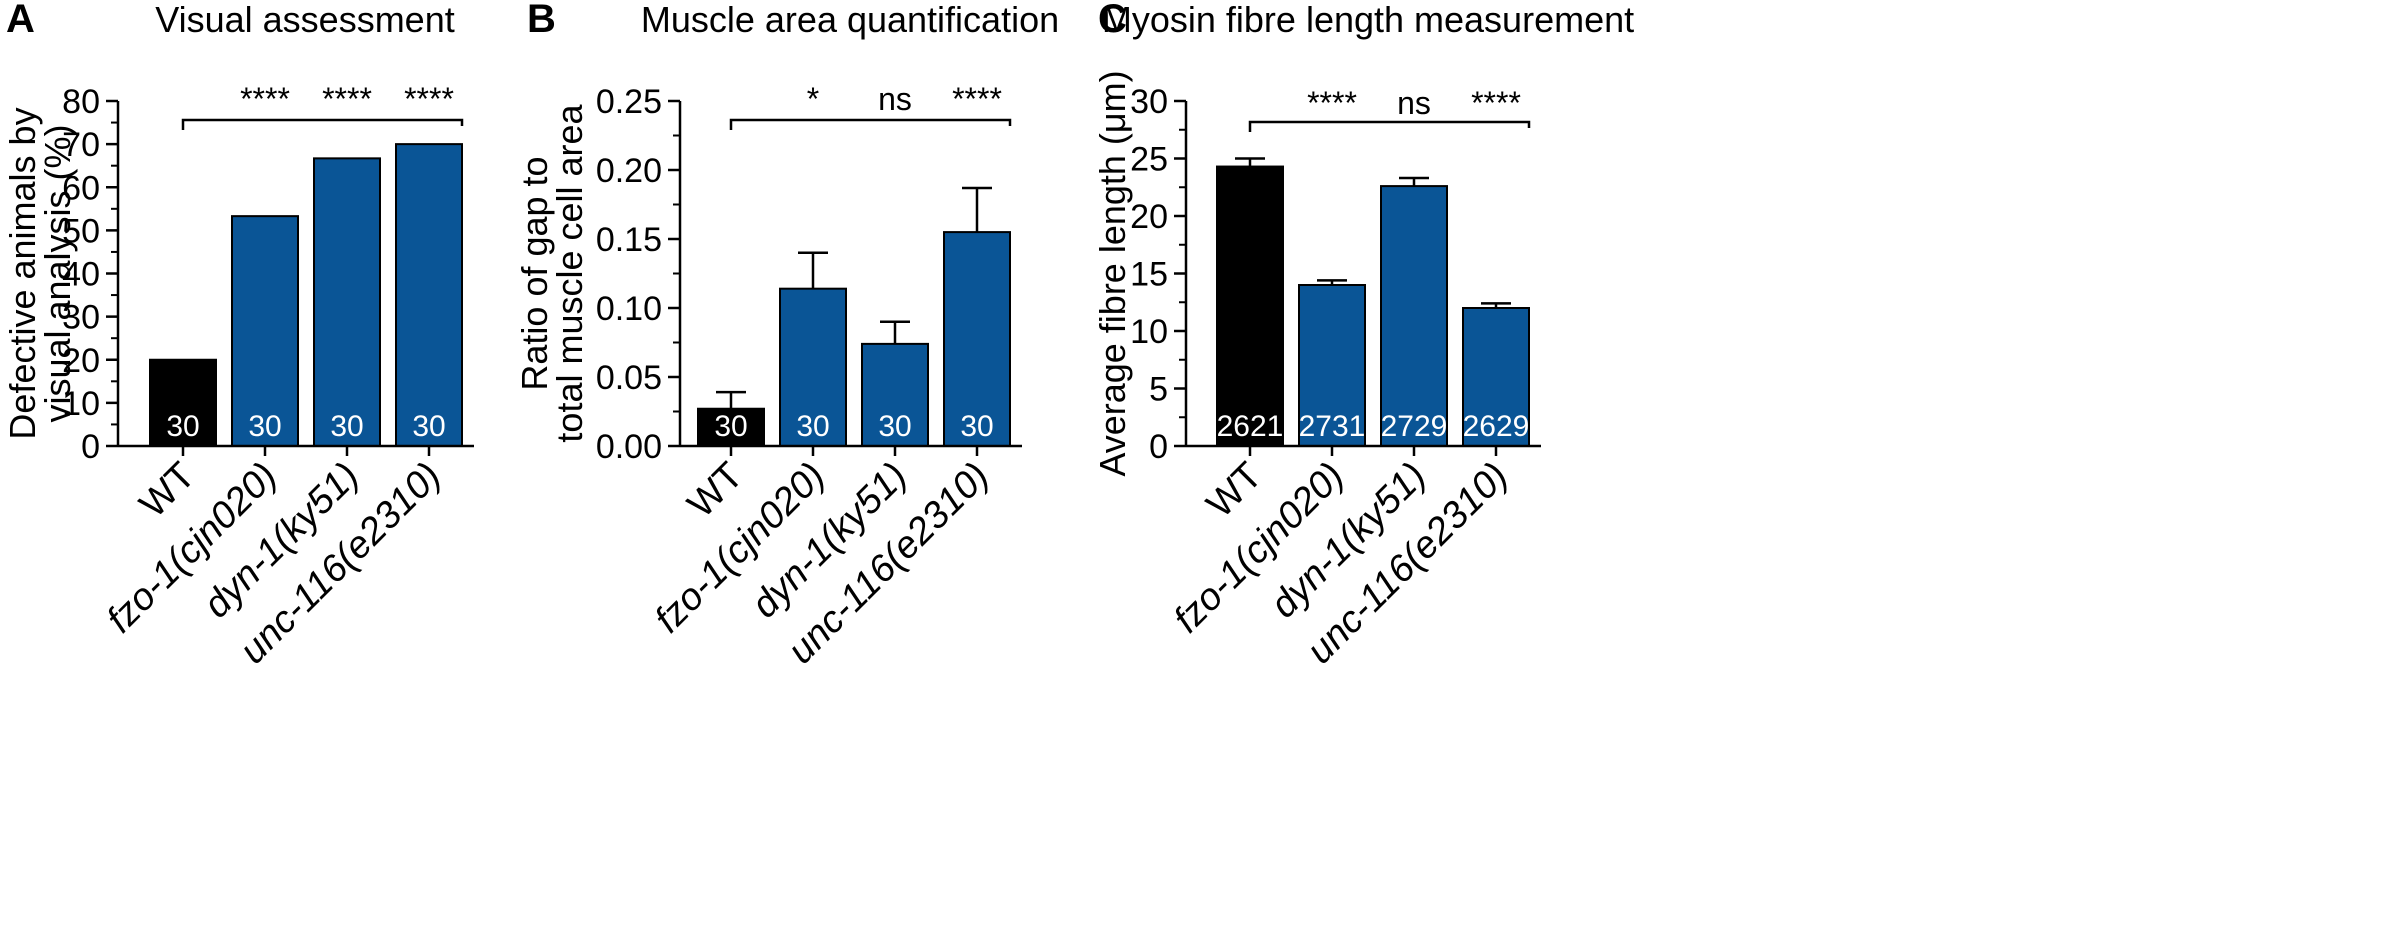  Describe the element at coordinates (81, 275) in the screenshot. I see `y-tick-label: 40` at that location.